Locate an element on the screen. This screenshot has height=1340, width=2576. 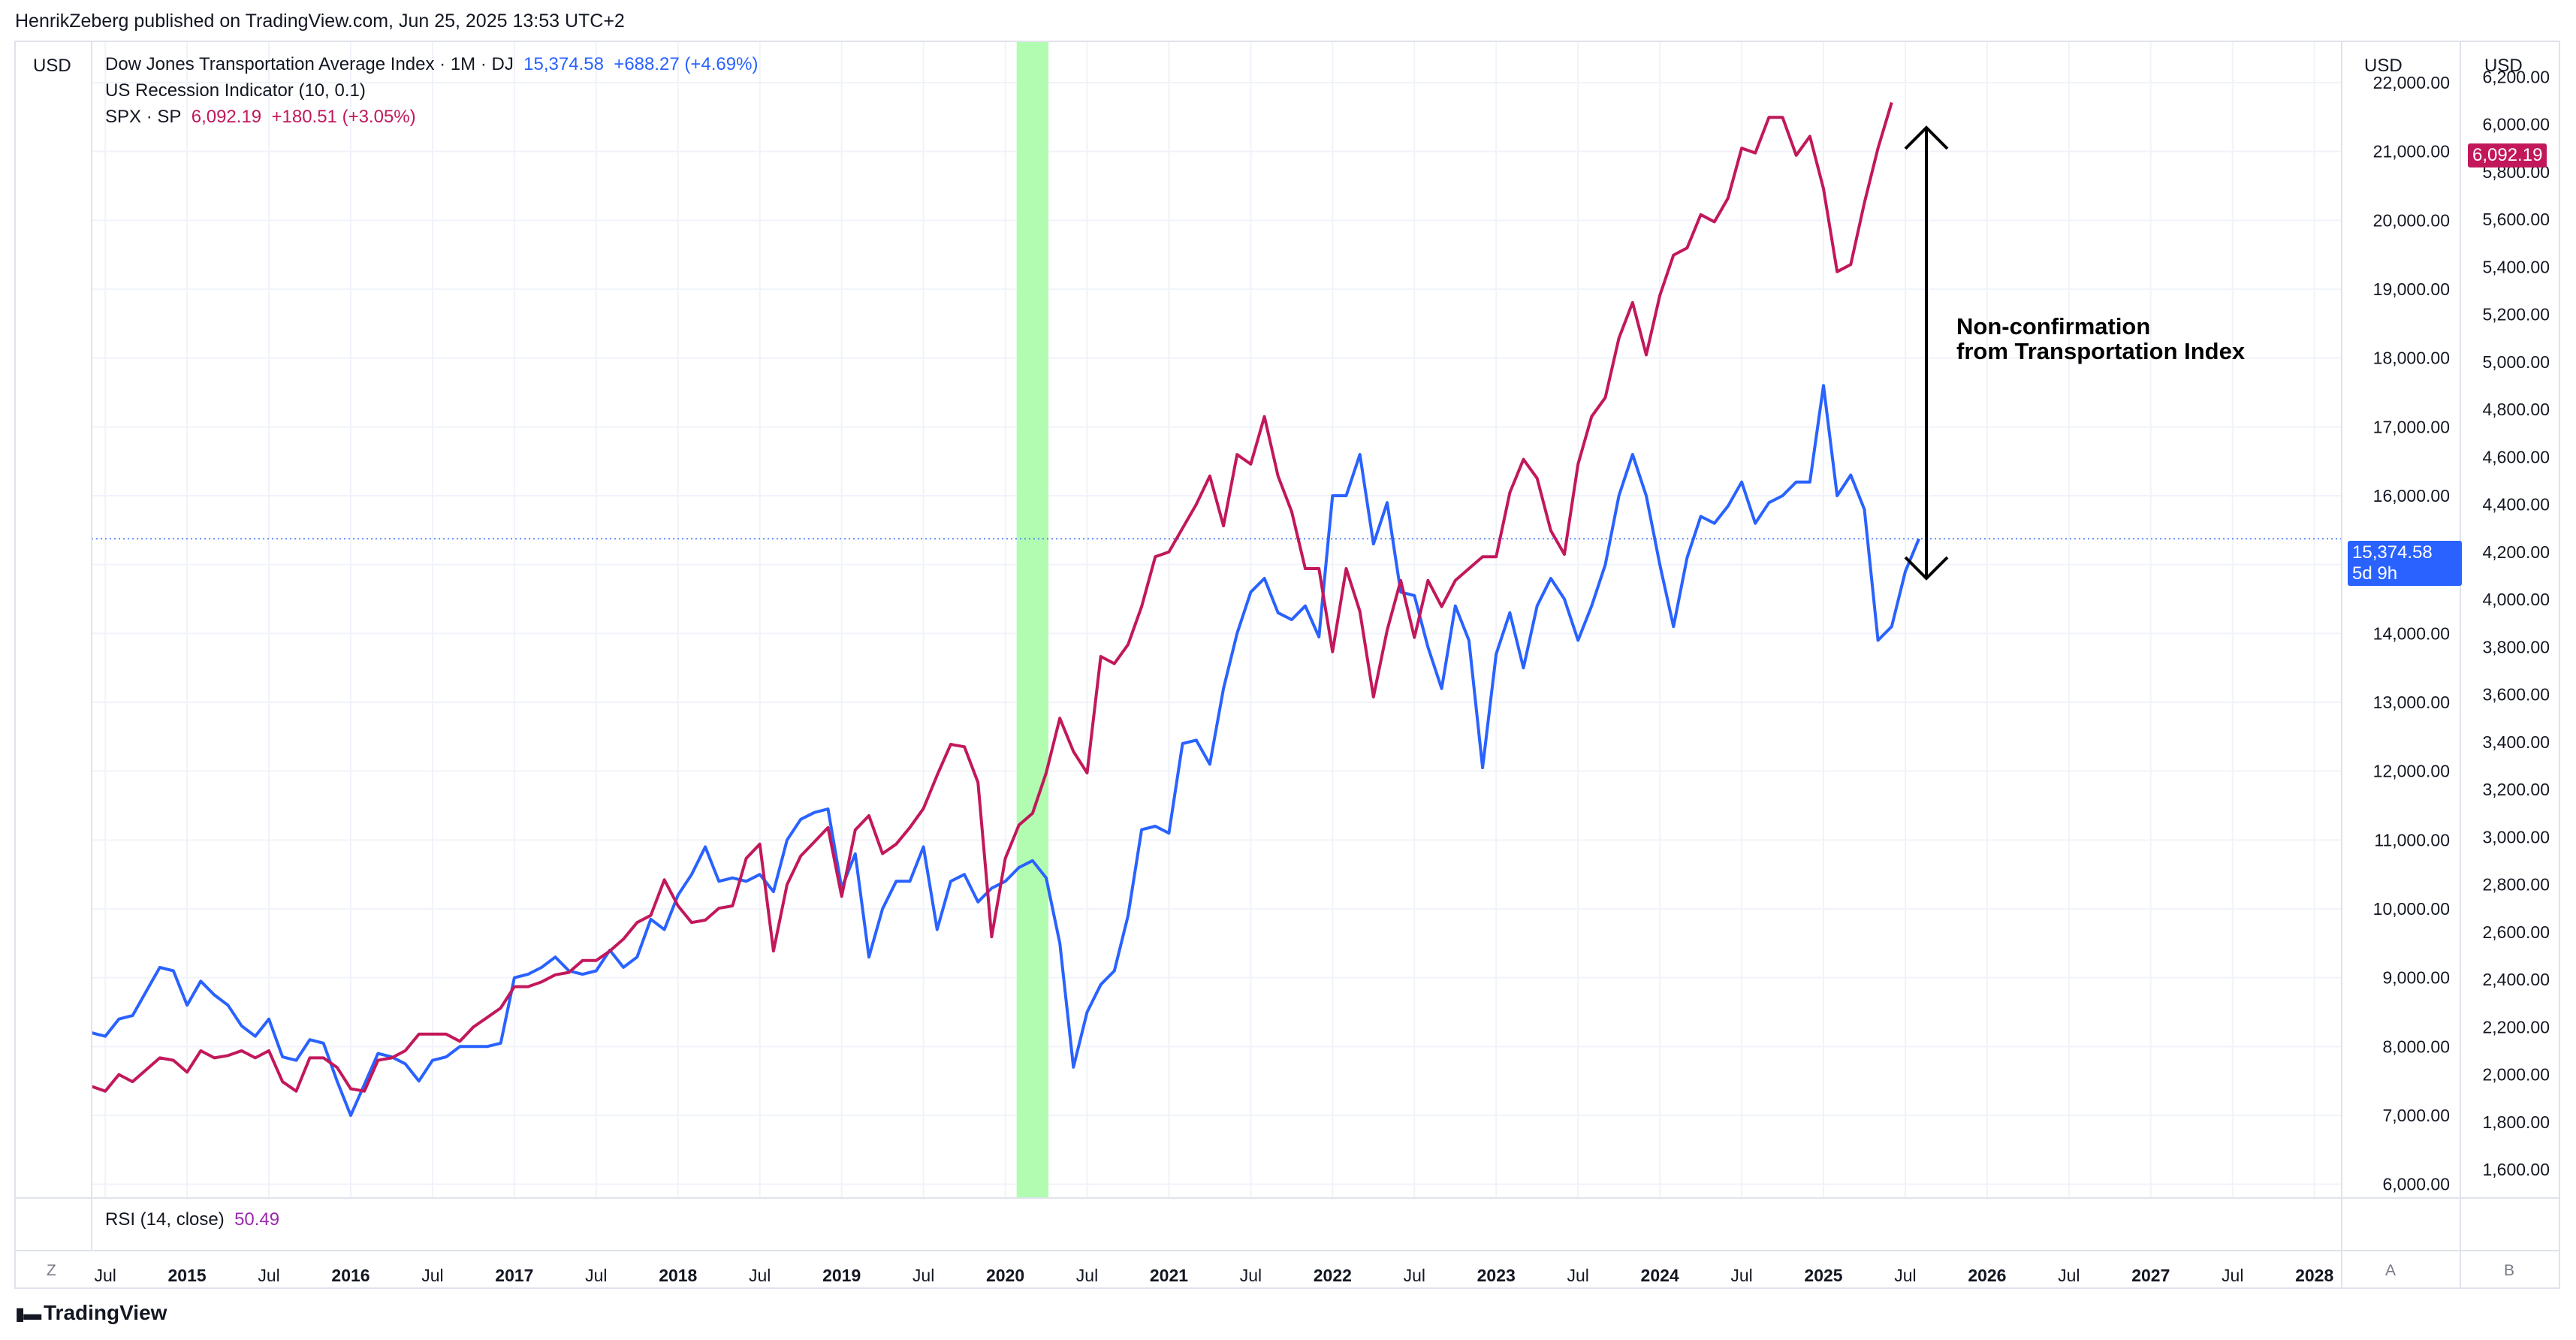
spx-tick-label: 2,600.00 is located at coordinates (2516, 932).